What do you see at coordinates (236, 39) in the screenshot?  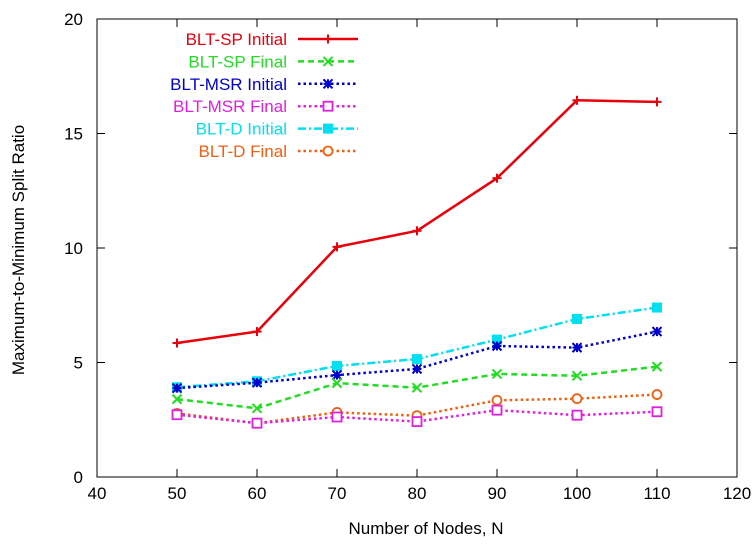 I see `legend-label: BLT-SP Initial` at bounding box center [236, 39].